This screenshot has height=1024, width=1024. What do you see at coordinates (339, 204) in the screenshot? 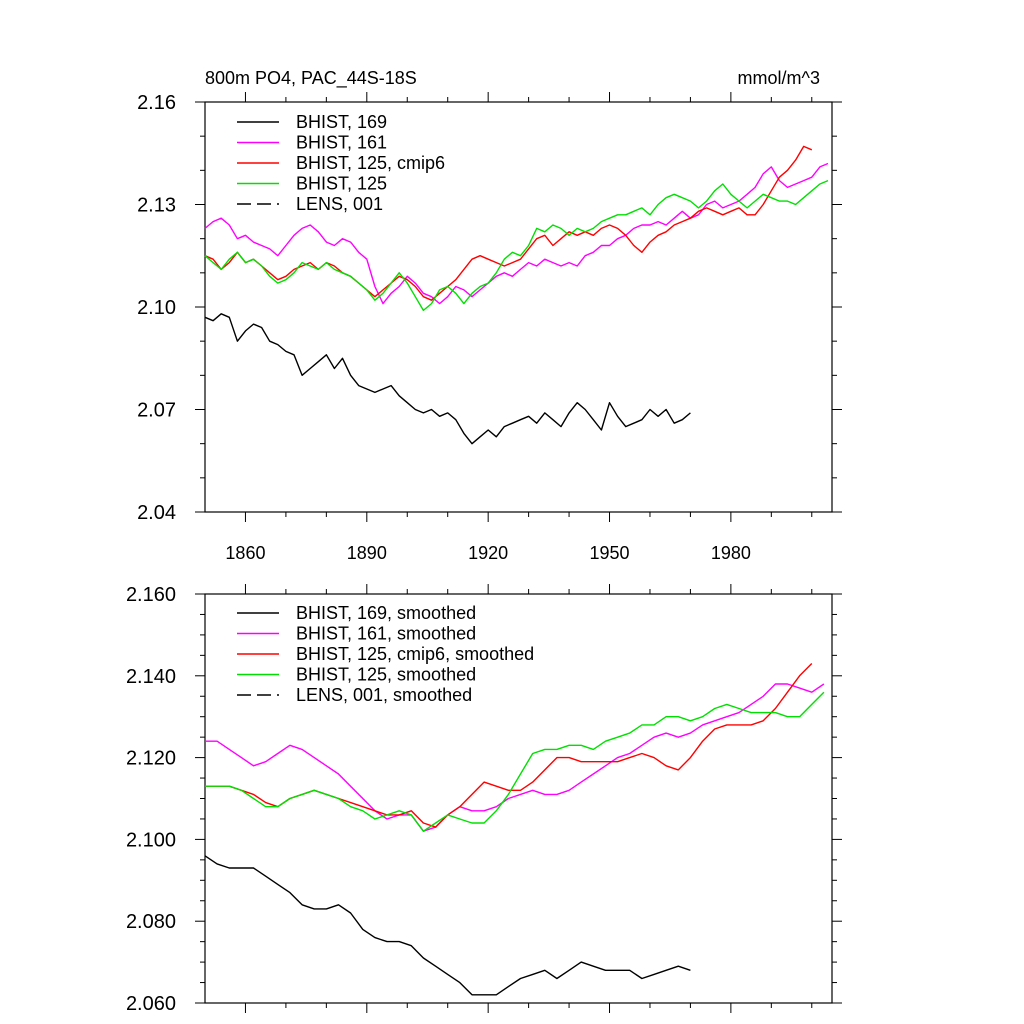
I see `top-legend-label: LENS, 001` at bounding box center [339, 204].